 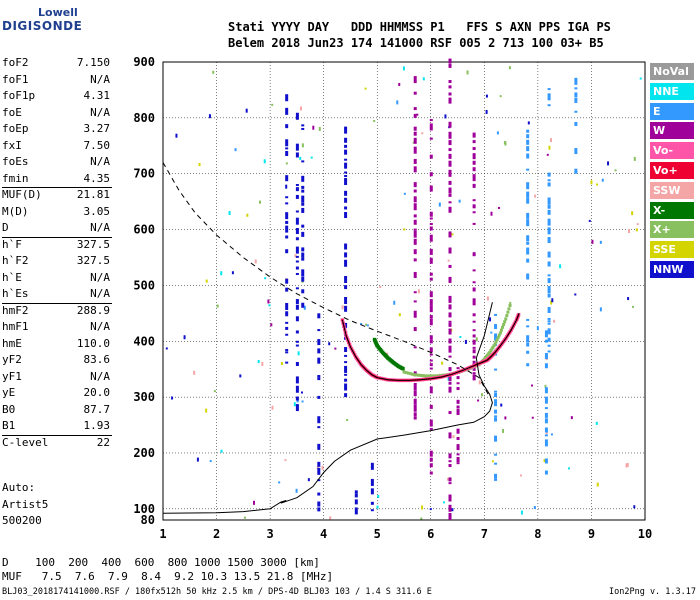 What do you see at coordinates (56, 130) in the screenshot?
I see `param-row: foEp 3.27` at bounding box center [56, 130].